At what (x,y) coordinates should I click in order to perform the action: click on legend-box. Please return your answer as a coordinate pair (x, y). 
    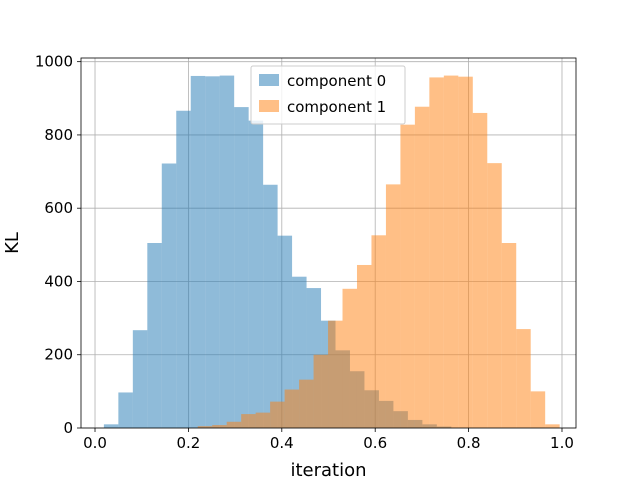
    Looking at the image, I should click on (328, 95).